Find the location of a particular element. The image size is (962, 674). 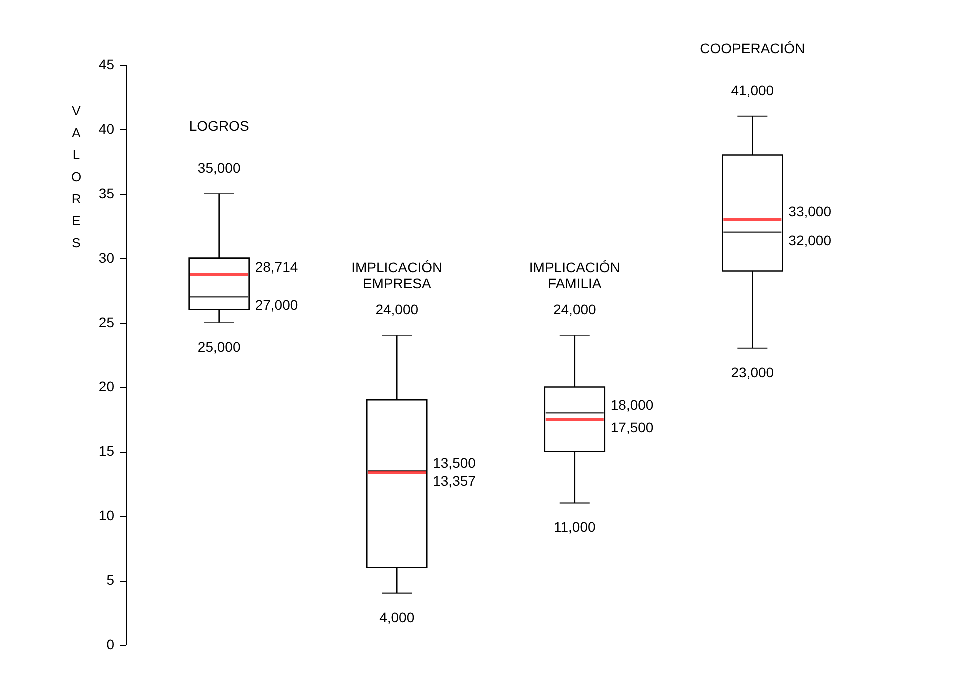

y-tick-label: 5 is located at coordinates (110, 580).